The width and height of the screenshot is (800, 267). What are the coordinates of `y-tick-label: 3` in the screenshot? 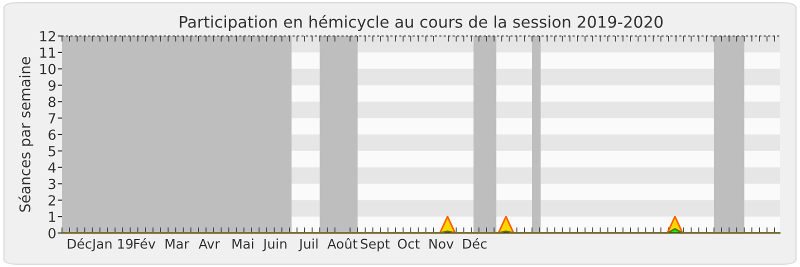 It's located at (52, 184).